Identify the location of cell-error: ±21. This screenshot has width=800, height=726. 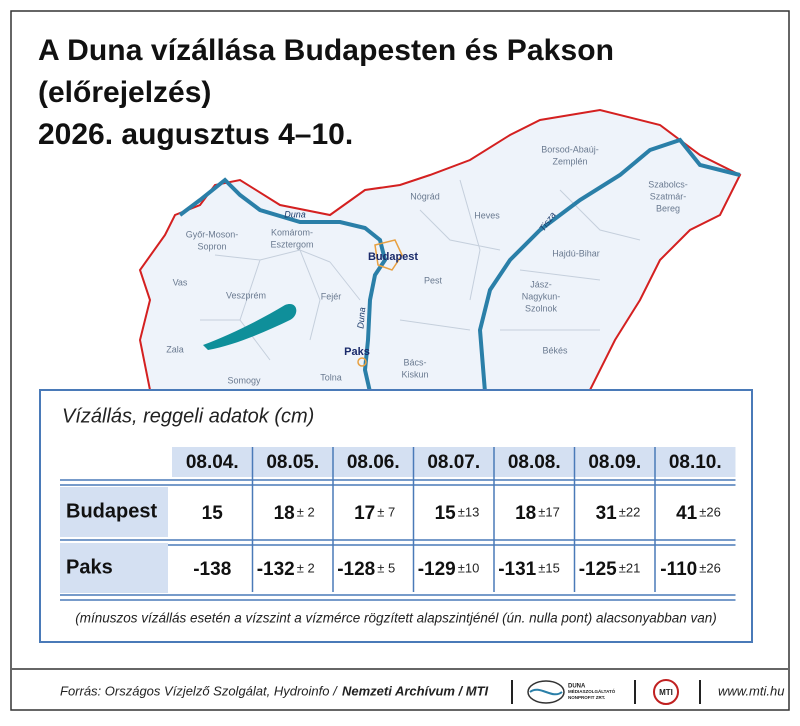
(630, 567).